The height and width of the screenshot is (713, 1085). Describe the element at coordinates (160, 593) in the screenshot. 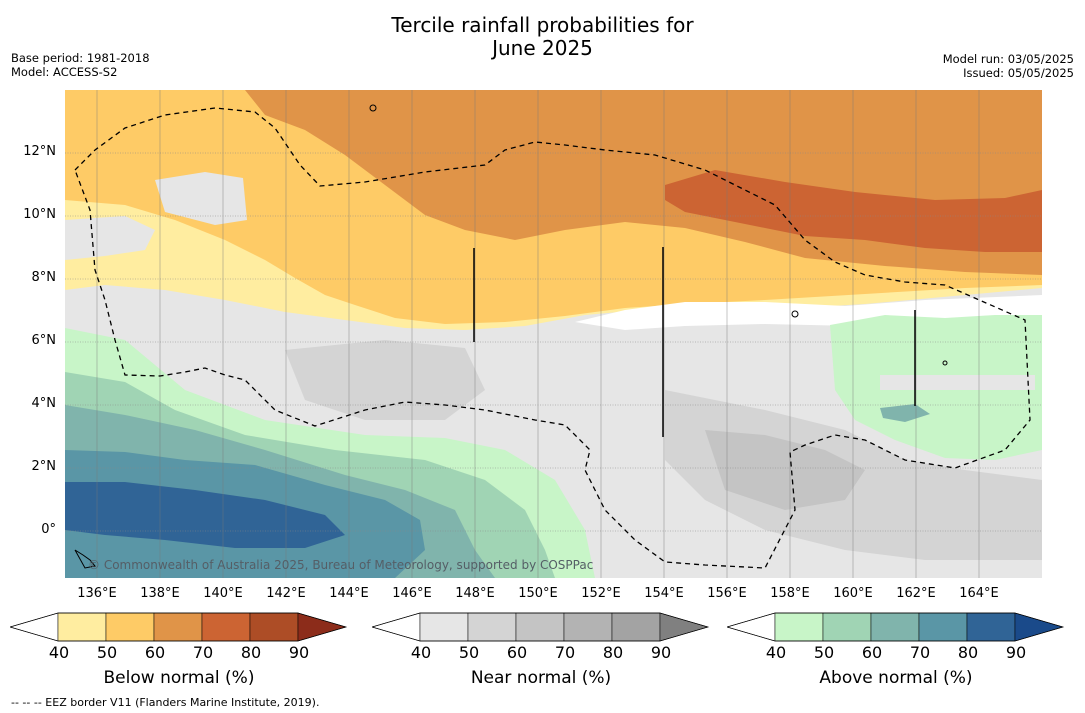

I see `lon-label-138e: 138°E` at that location.